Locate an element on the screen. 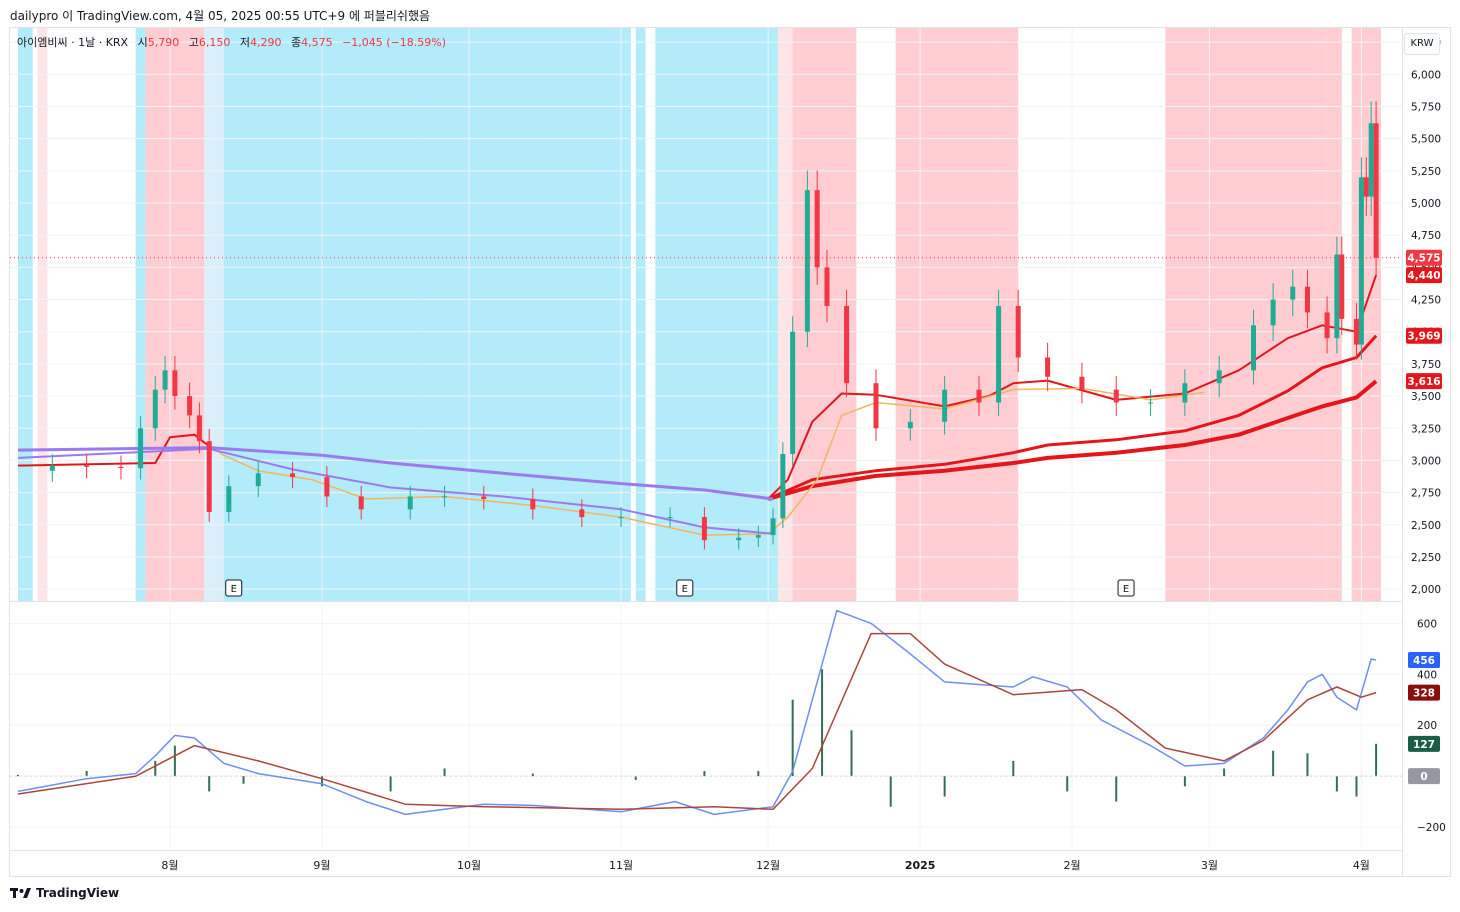  time-axis-svg: 8월 9월 10월 11월 12월 2025 2월 3월 4월 is located at coordinates (765, 865).